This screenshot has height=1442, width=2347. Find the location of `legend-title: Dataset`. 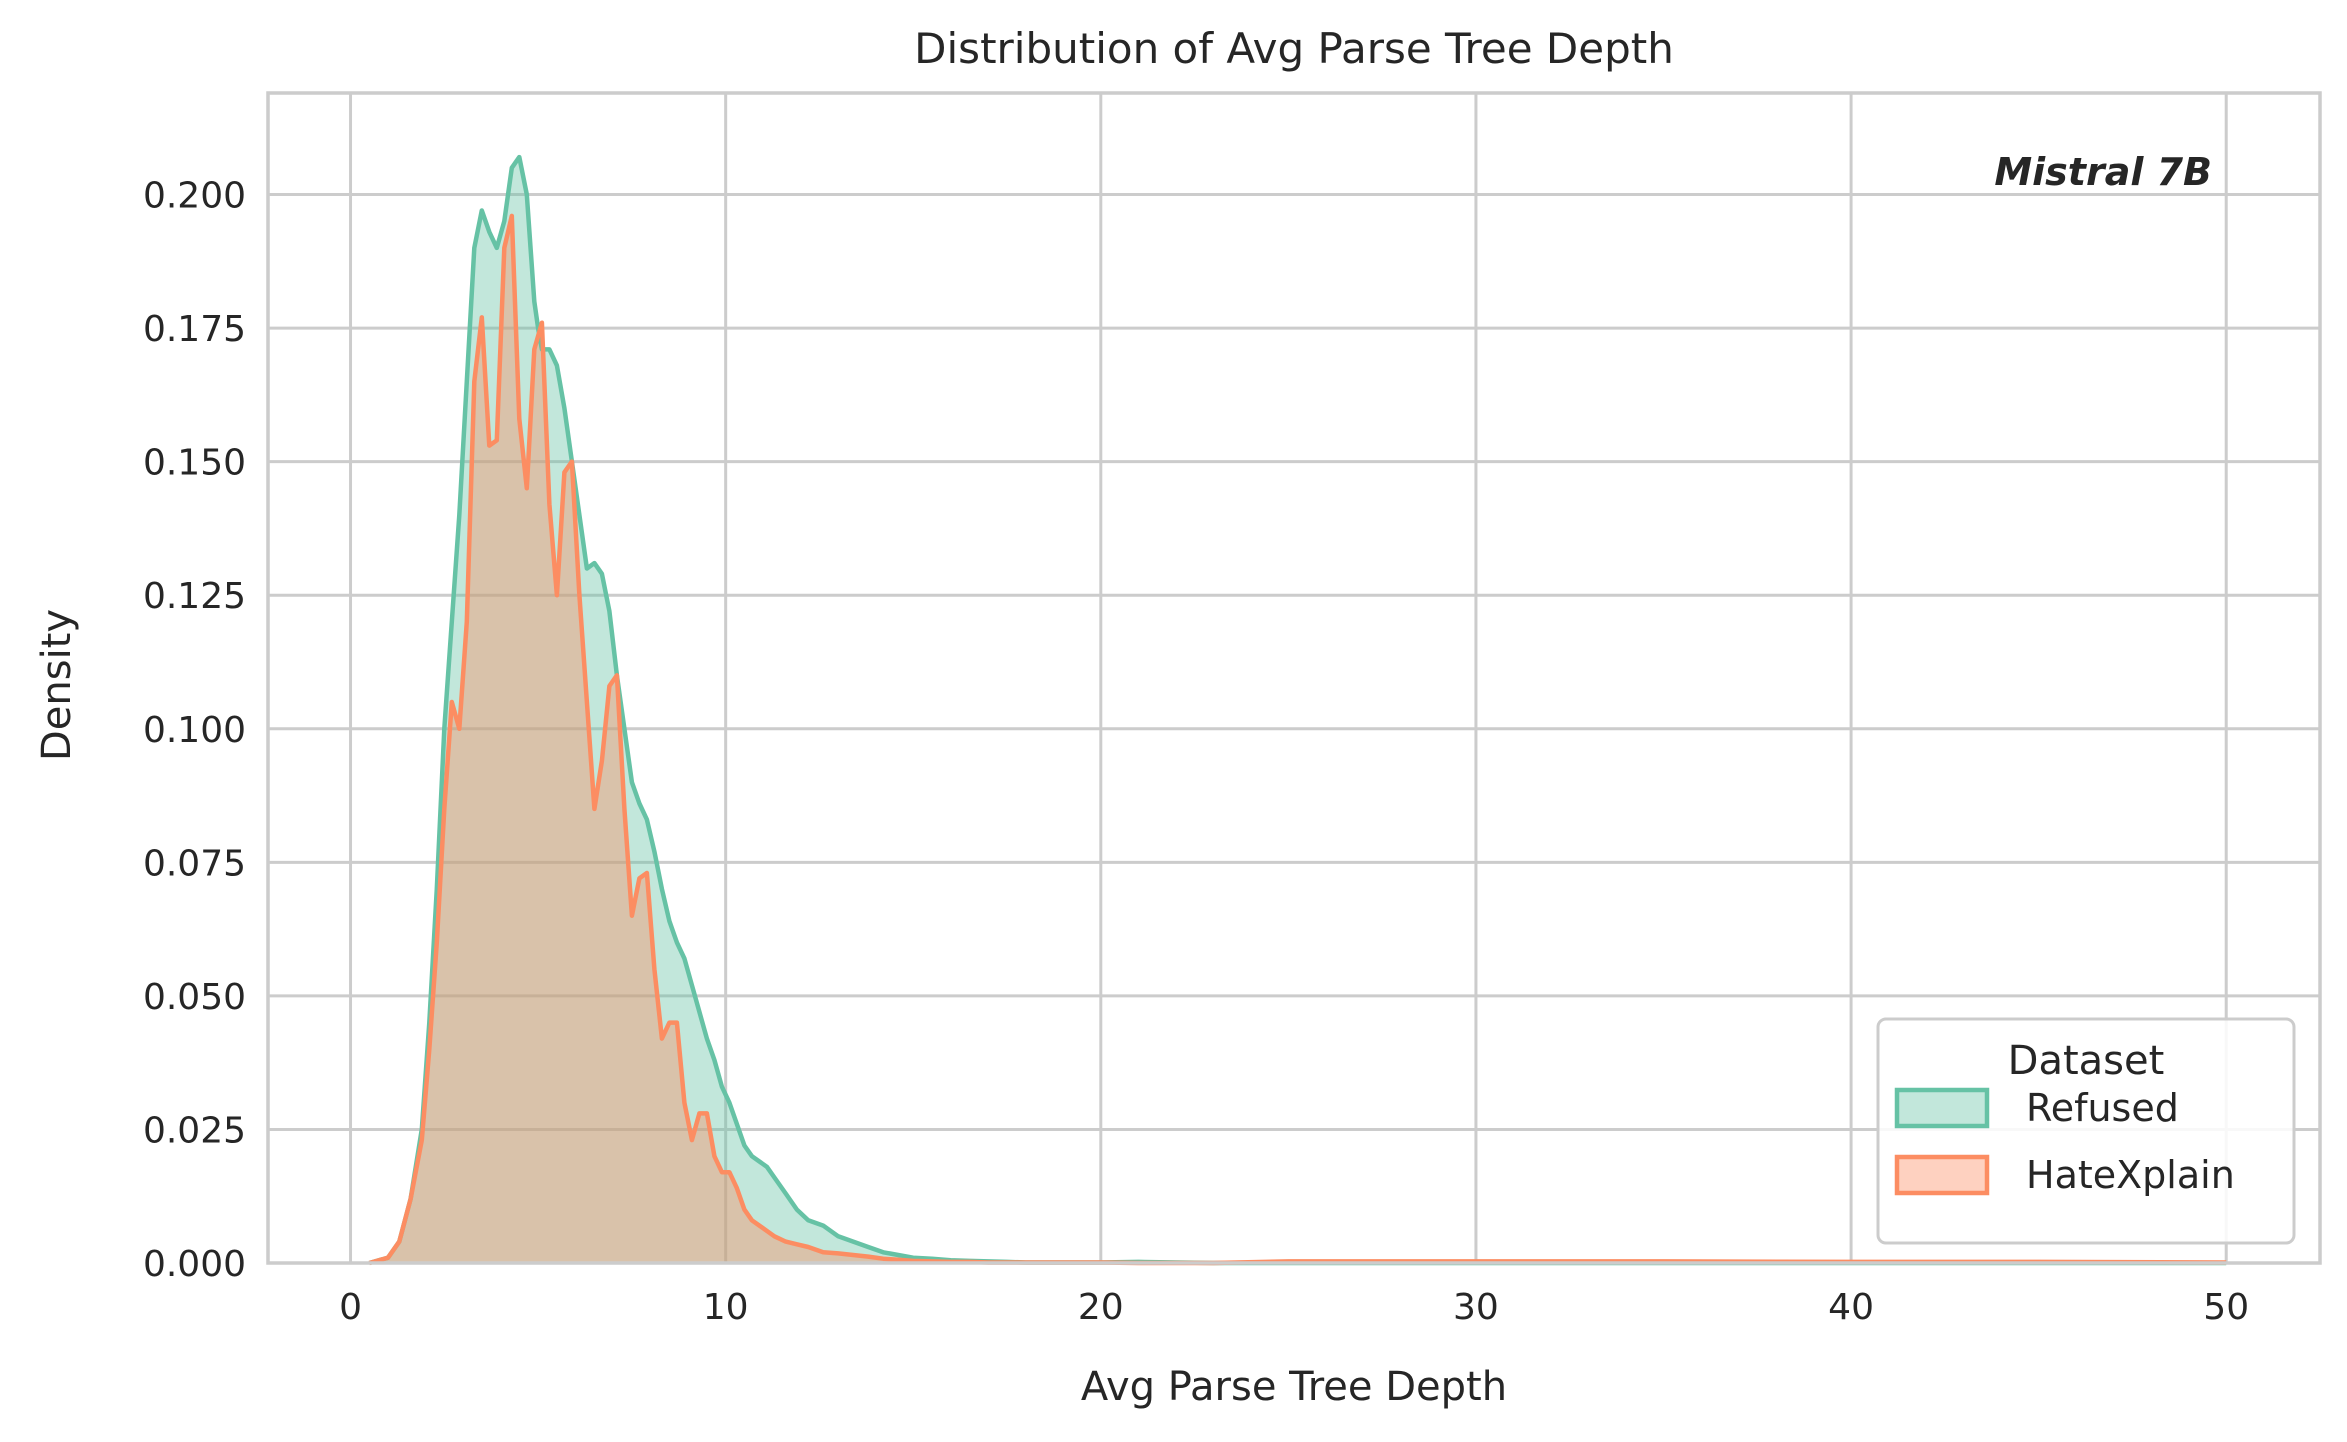

legend-title: Dataset is located at coordinates (2086, 1061).